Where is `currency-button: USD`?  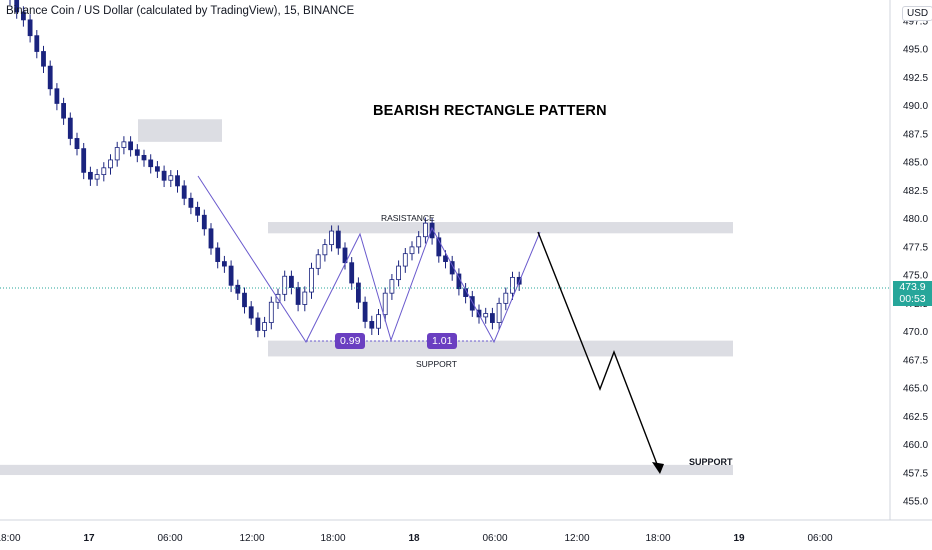 currency-button: USD is located at coordinates (917, 13).